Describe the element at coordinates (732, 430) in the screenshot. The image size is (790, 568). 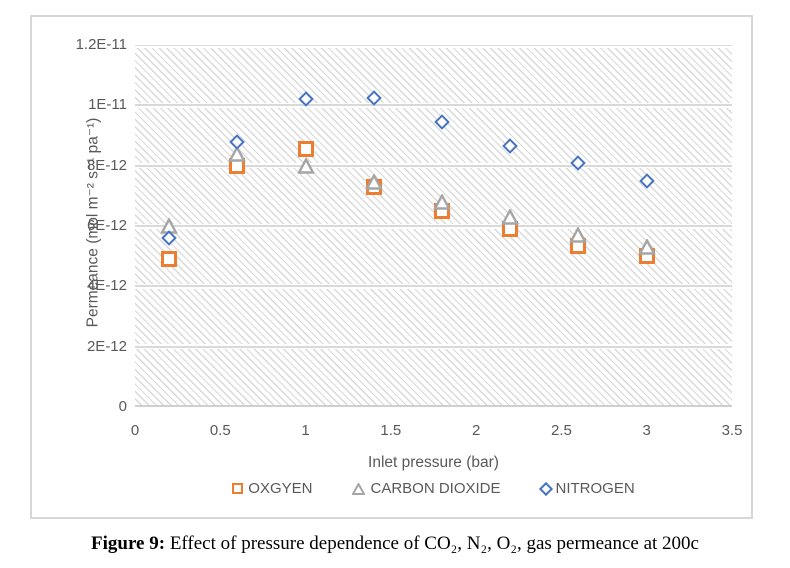
I see `x-tick-label: 3.5` at that location.